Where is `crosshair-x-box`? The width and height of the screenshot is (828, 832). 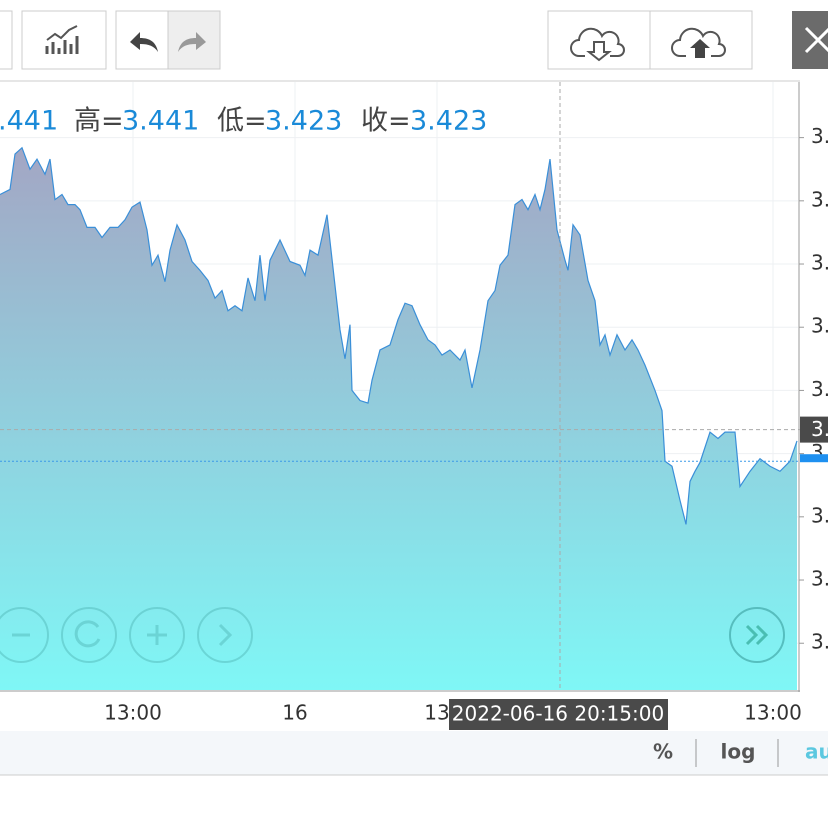 crosshair-x-box is located at coordinates (558, 714).